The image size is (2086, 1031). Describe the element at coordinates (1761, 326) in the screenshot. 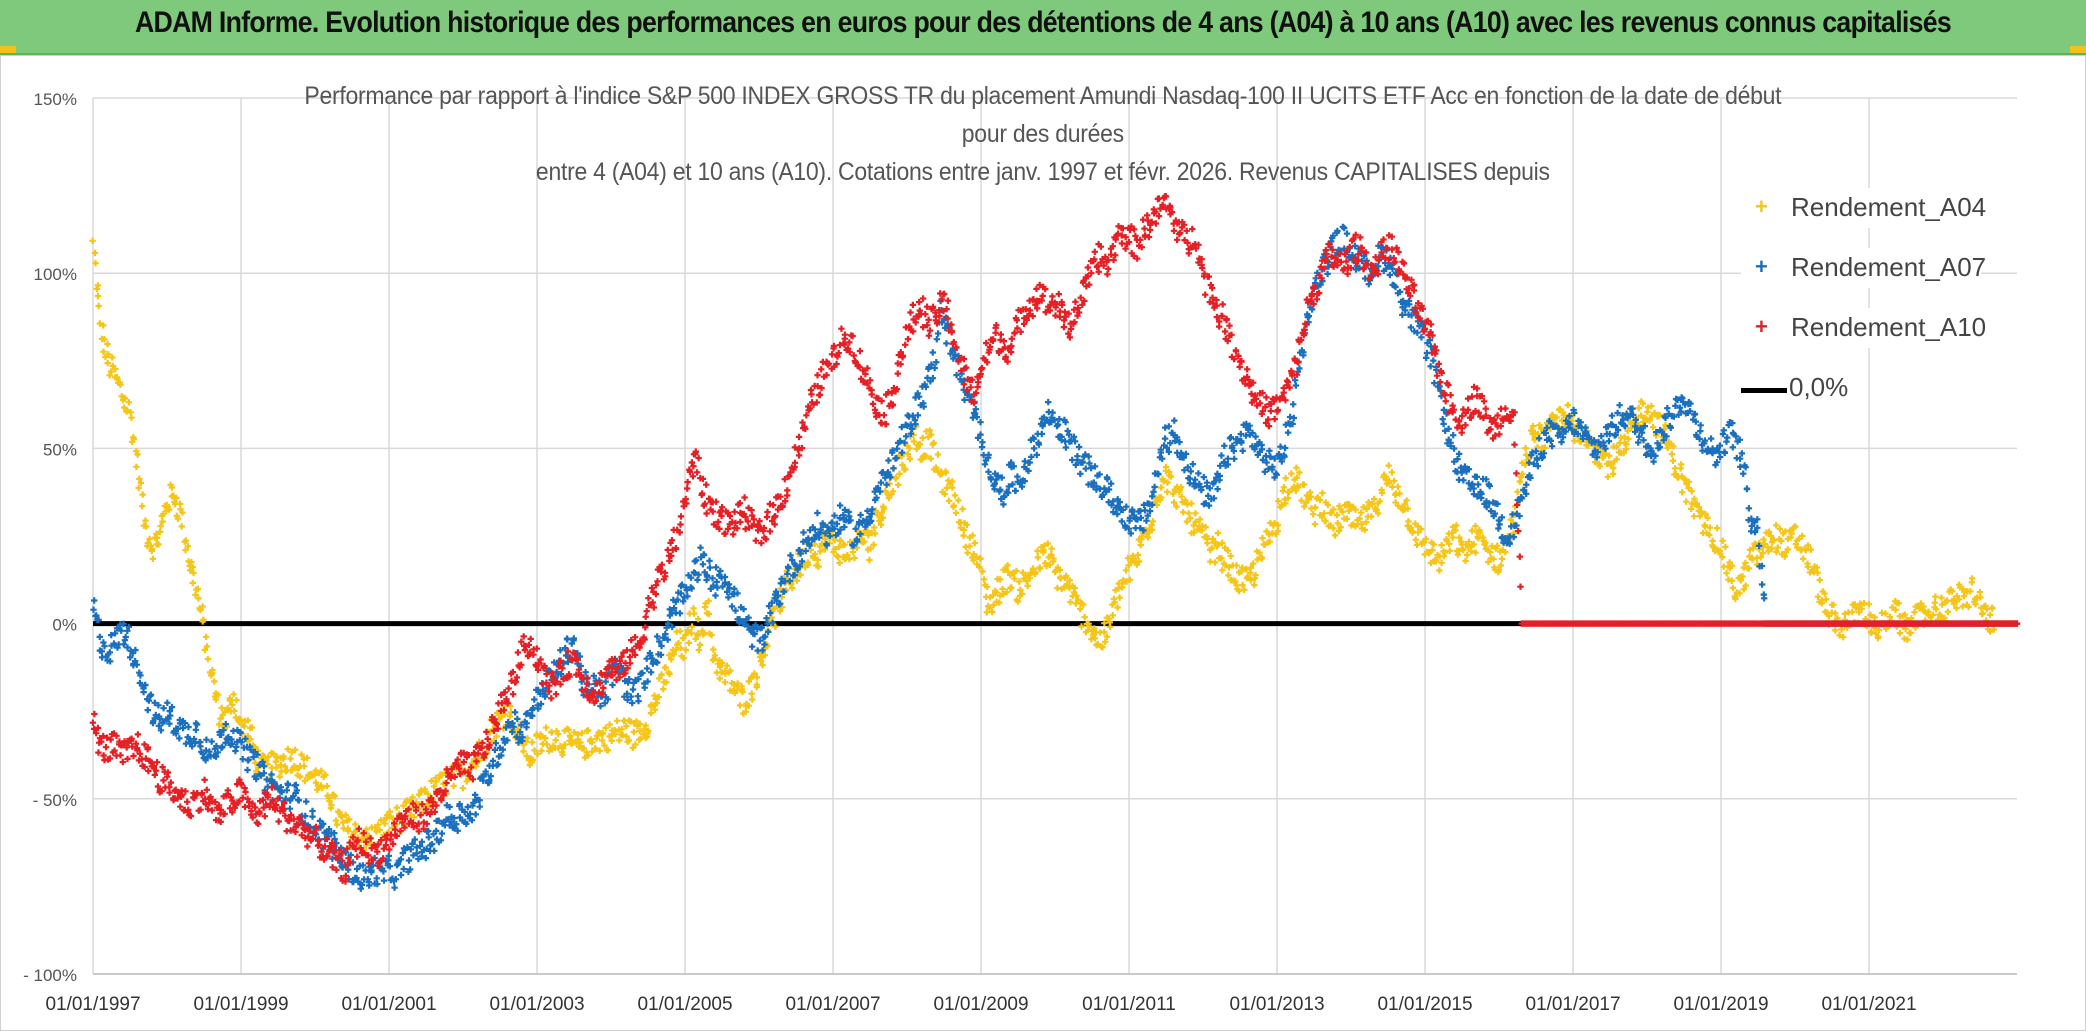

I see `legend-marker-a10: +` at that location.